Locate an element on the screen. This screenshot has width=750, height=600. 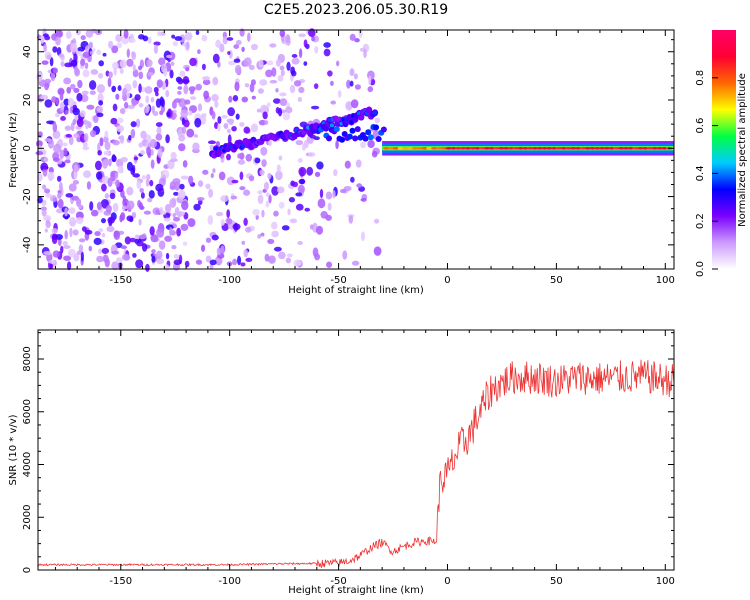
spectrogram-y-tick-label: -40 is located at coordinates (27, 245).